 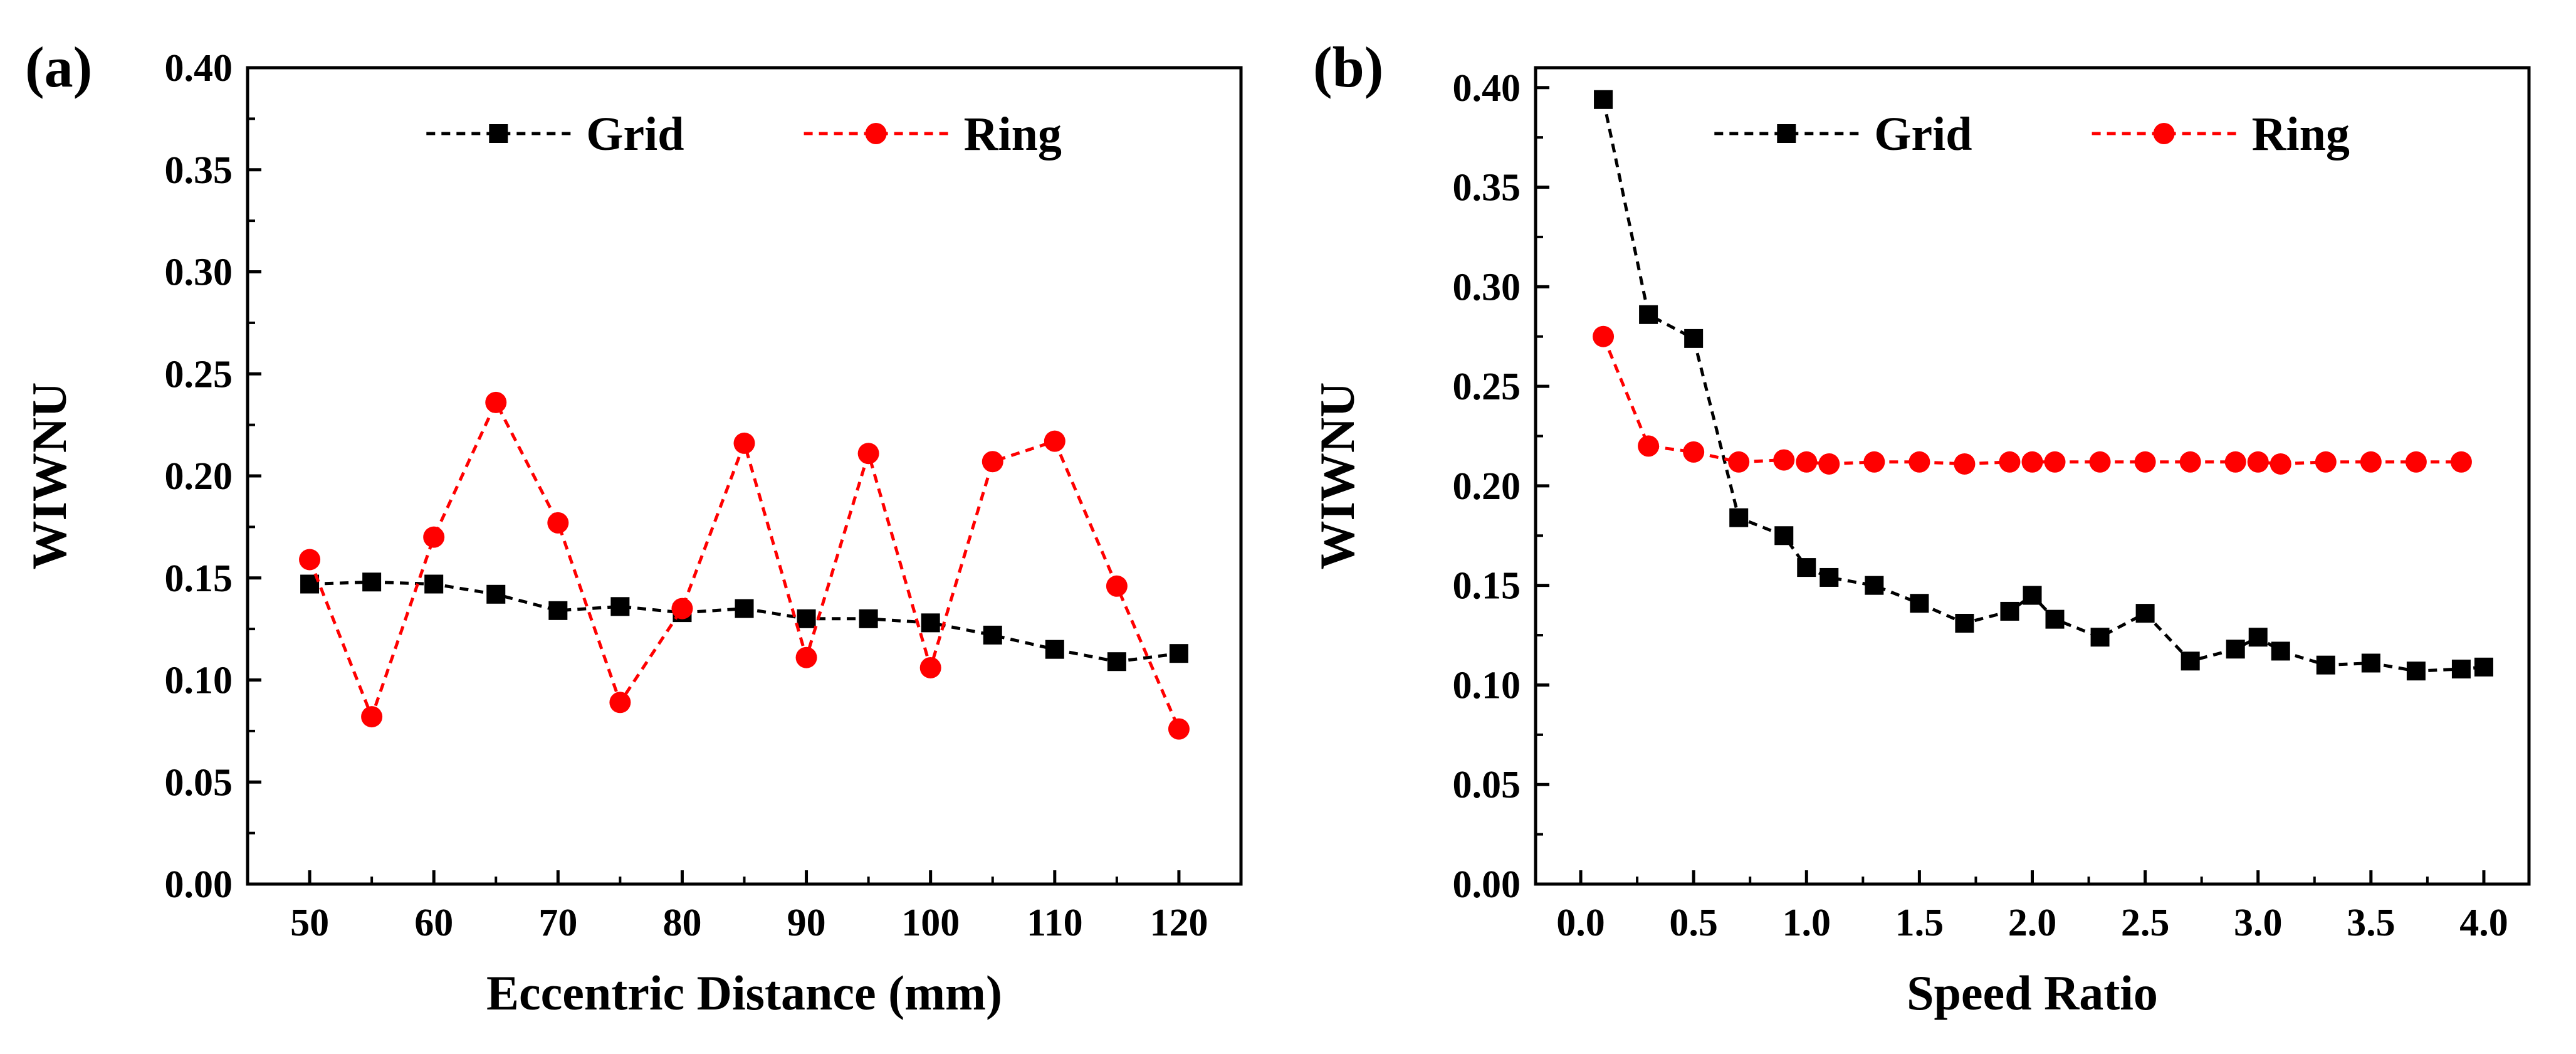 I want to click on legend: Grid Ring, so click(x=744, y=134).